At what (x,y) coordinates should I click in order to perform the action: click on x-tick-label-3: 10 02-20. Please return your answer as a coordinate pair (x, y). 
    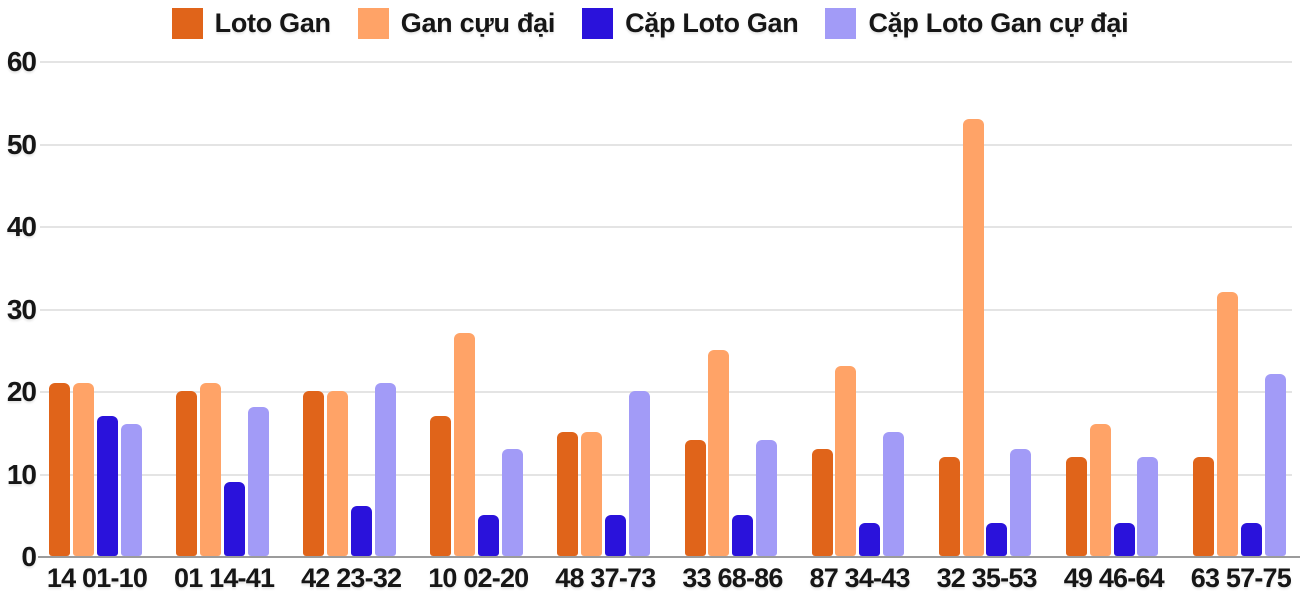
    Looking at the image, I should click on (478, 578).